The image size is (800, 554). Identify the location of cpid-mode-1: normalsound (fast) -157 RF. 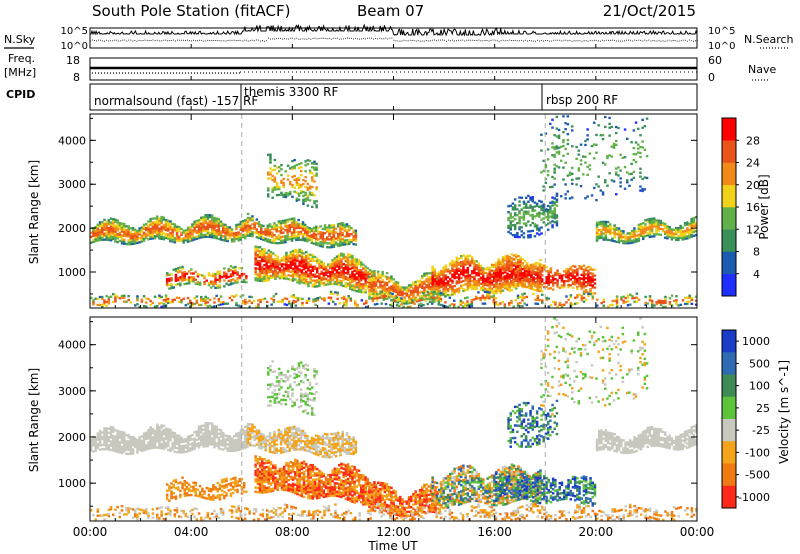
(176, 101).